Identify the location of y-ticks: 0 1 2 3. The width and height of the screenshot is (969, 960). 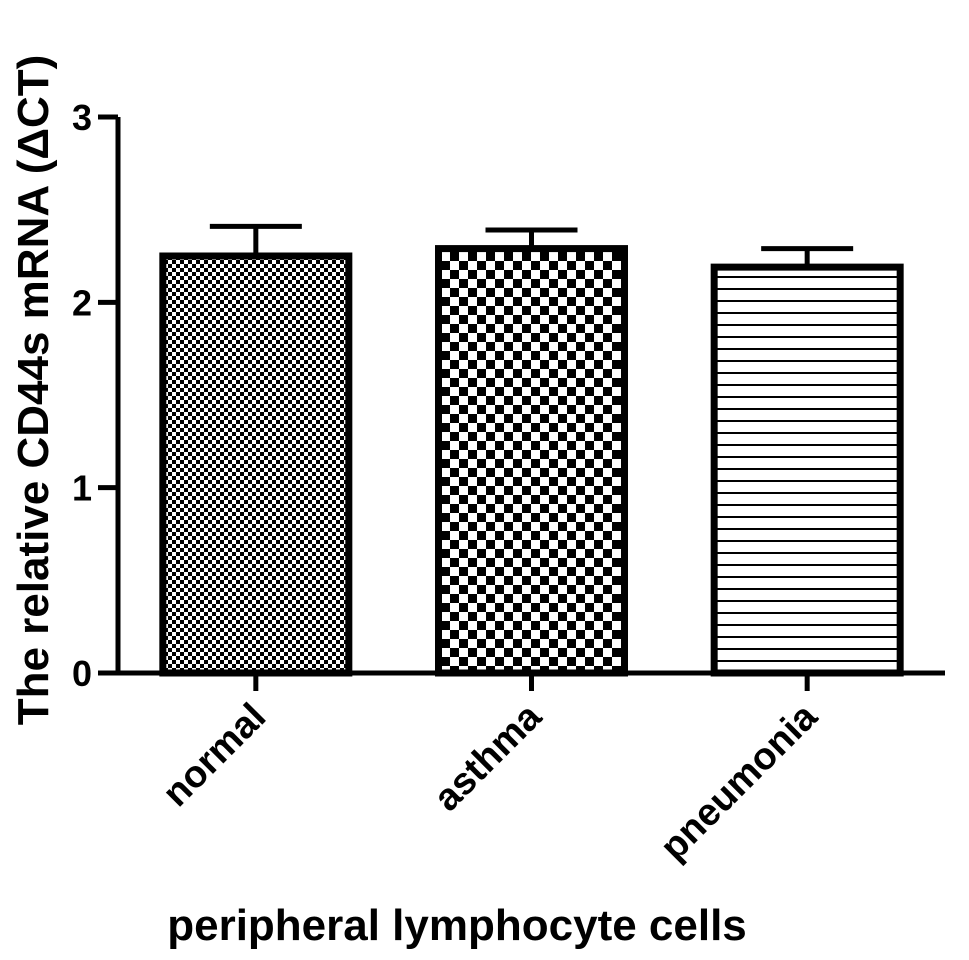
(95, 395).